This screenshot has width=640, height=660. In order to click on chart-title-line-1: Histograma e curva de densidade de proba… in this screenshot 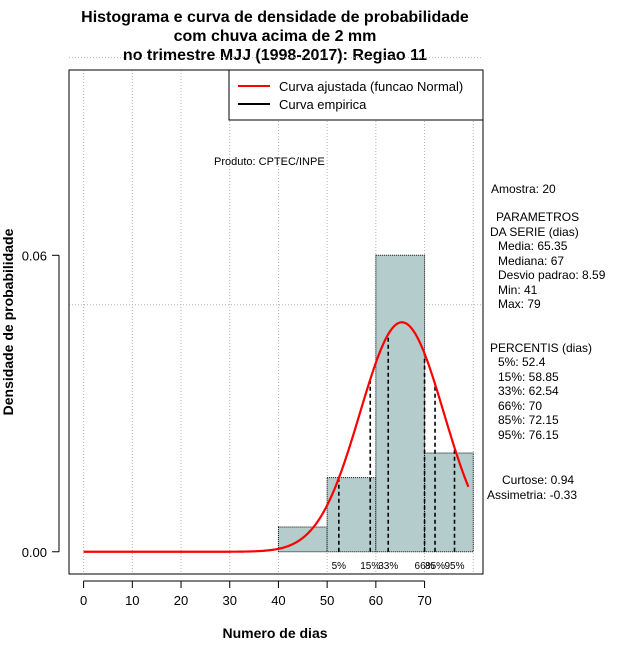, I will do `click(275, 17)`.